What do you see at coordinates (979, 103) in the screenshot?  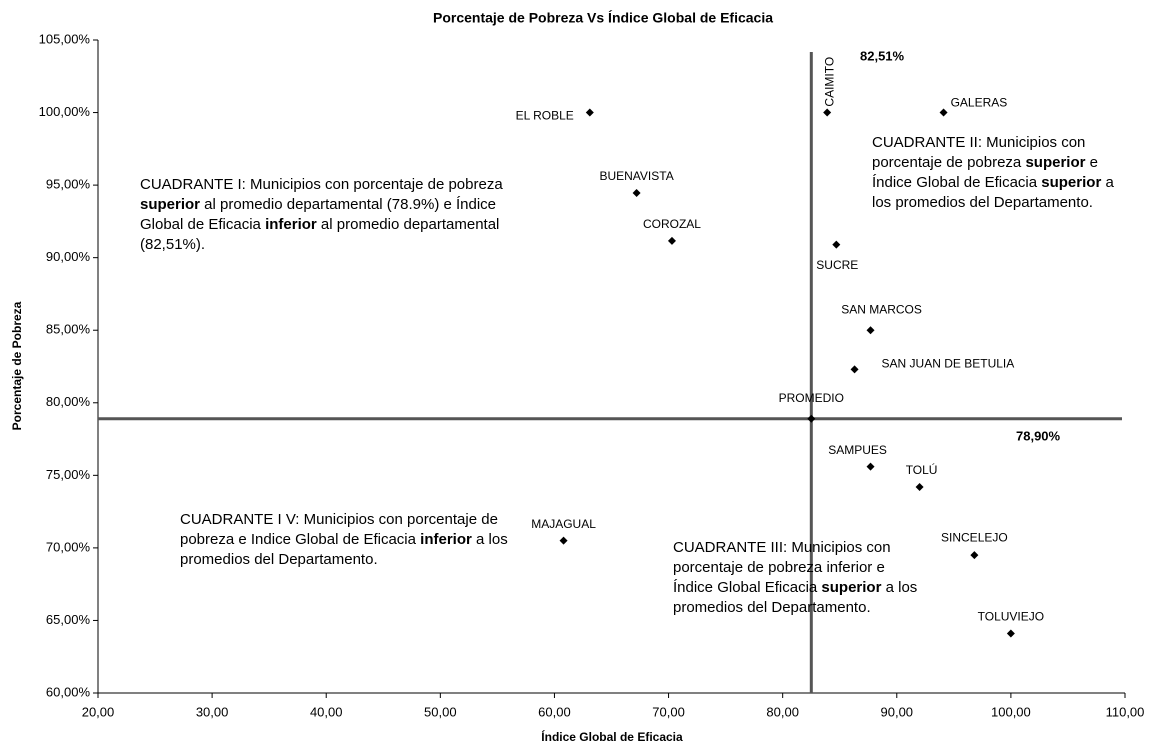 I see `point-label: GALERAS` at bounding box center [979, 103].